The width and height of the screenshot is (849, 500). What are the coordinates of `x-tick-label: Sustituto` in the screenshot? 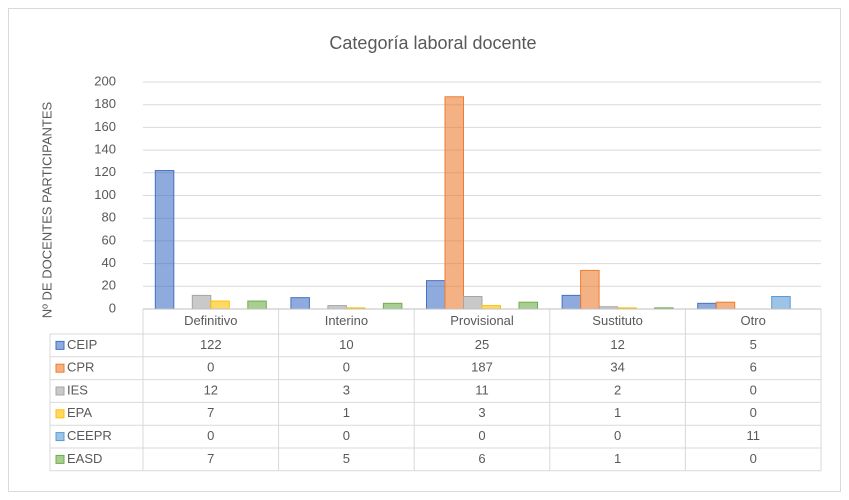 It's located at (617, 320).